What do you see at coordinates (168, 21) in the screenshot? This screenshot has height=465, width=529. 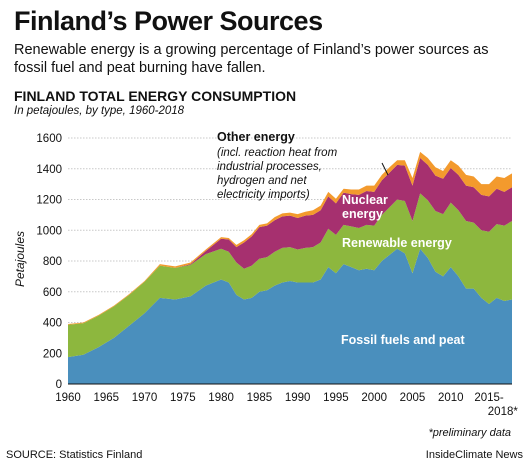 I see `page-title: Finland’s Power Sources` at bounding box center [168, 21].